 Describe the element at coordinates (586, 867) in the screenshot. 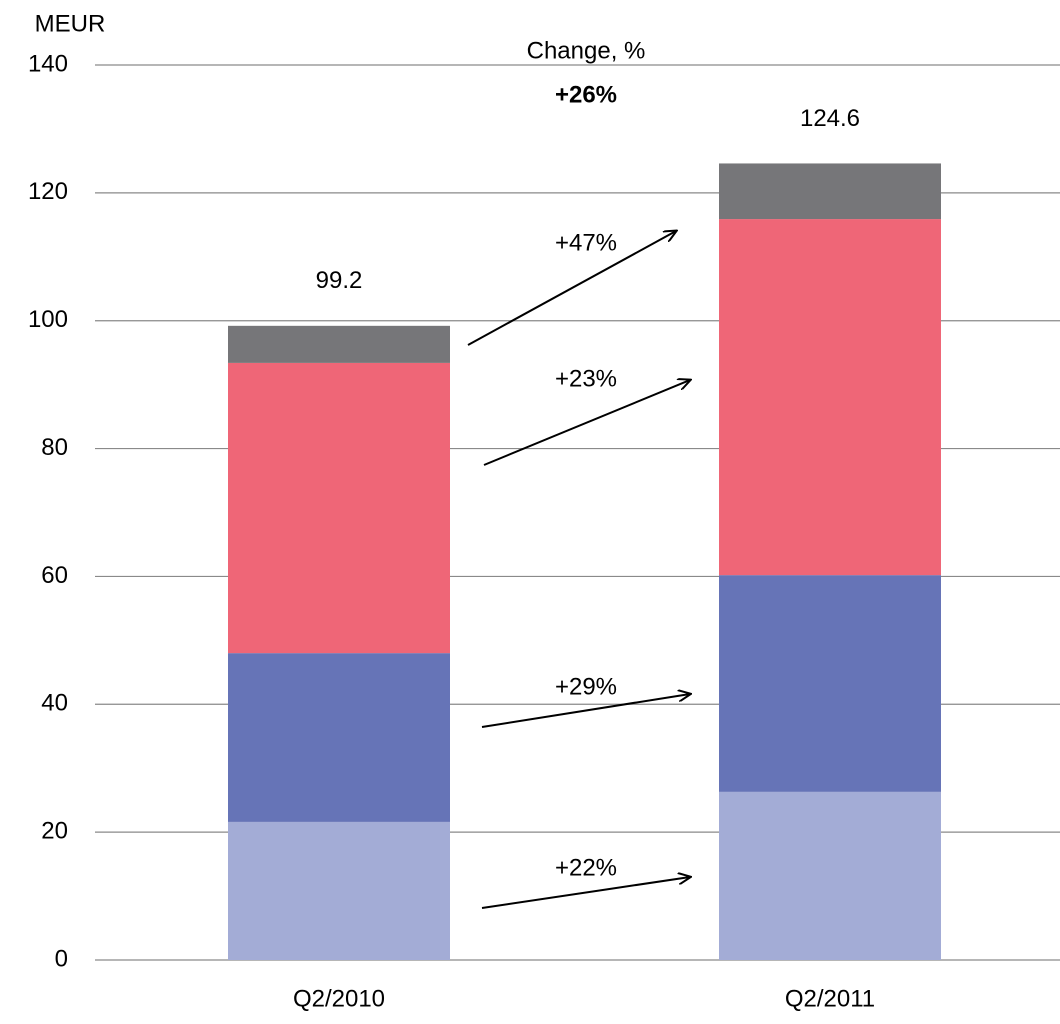

I see `change-label: +22%` at that location.